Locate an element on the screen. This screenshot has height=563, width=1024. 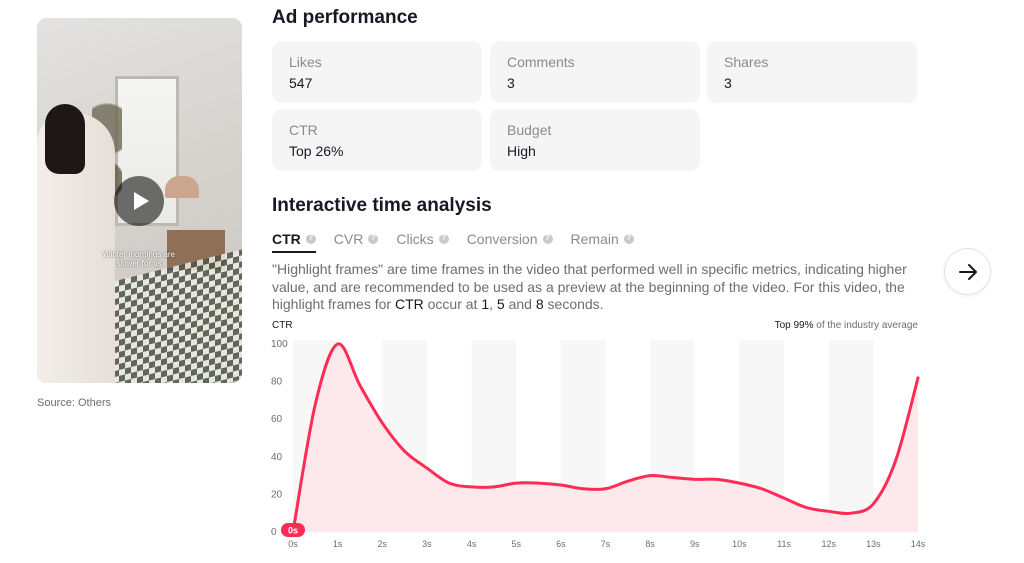
stat-value: 547 is located at coordinates (301, 83).